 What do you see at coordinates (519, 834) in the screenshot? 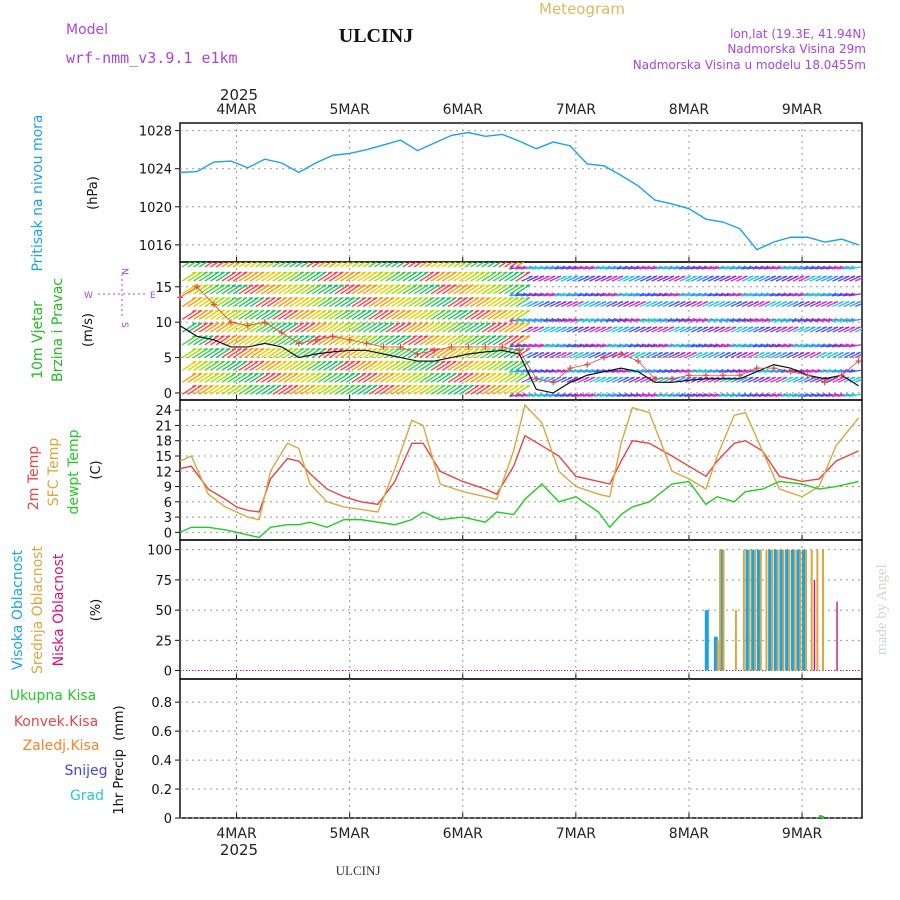
I see `bottom-date-axis: 4MAR 5MAR 6MAR 7MAR 8MAR 9MAR` at bounding box center [519, 834].